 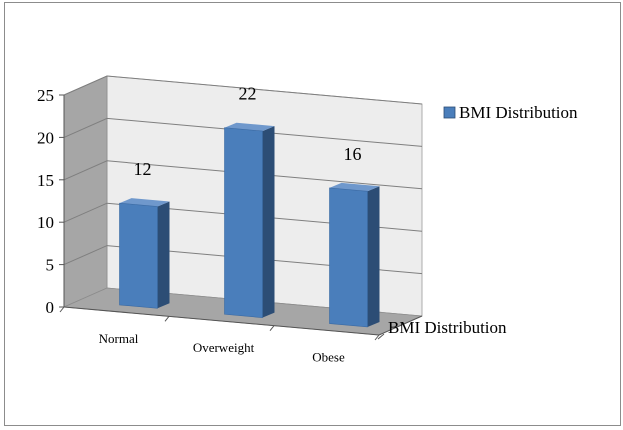 What do you see at coordinates (143, 169) in the screenshot?
I see `data-label: 12` at bounding box center [143, 169].